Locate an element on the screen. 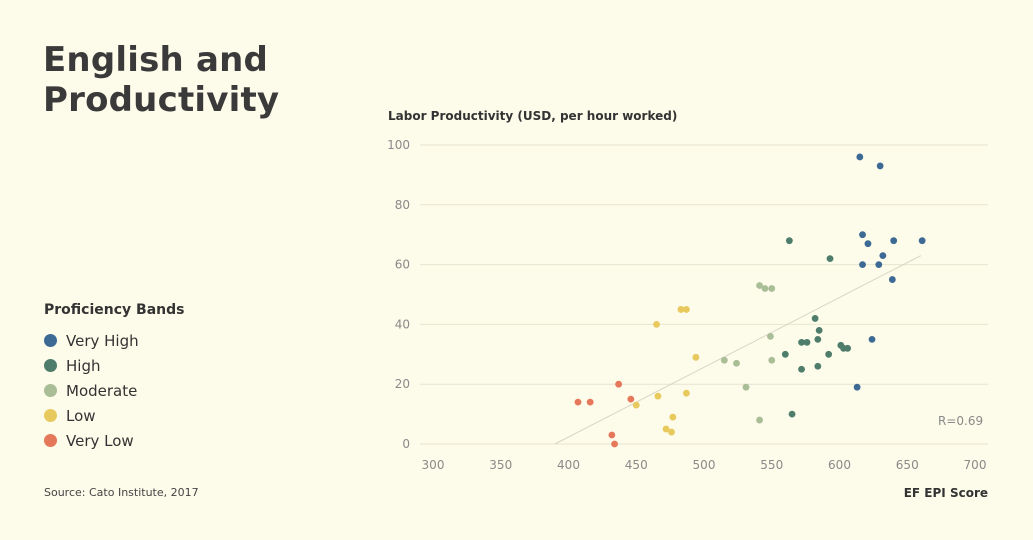 This screenshot has width=1033, height=540. legend-label-high: High is located at coordinates (83, 365).